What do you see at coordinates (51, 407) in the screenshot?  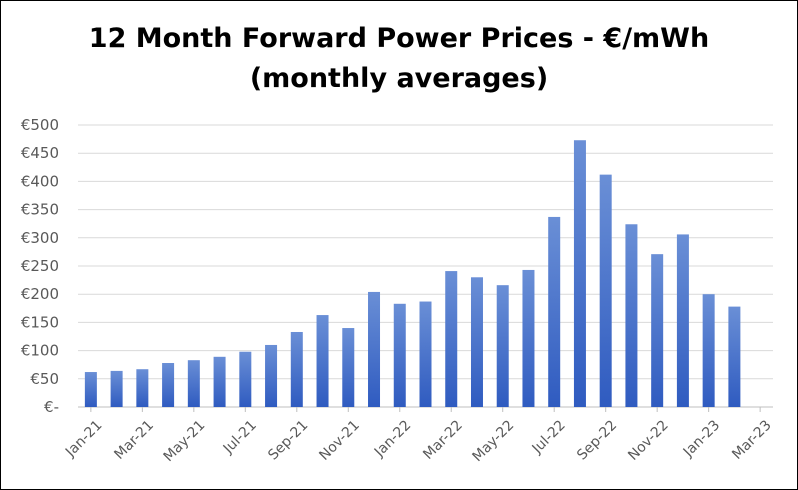 I see `y-tick-label: €-` at bounding box center [51, 407].